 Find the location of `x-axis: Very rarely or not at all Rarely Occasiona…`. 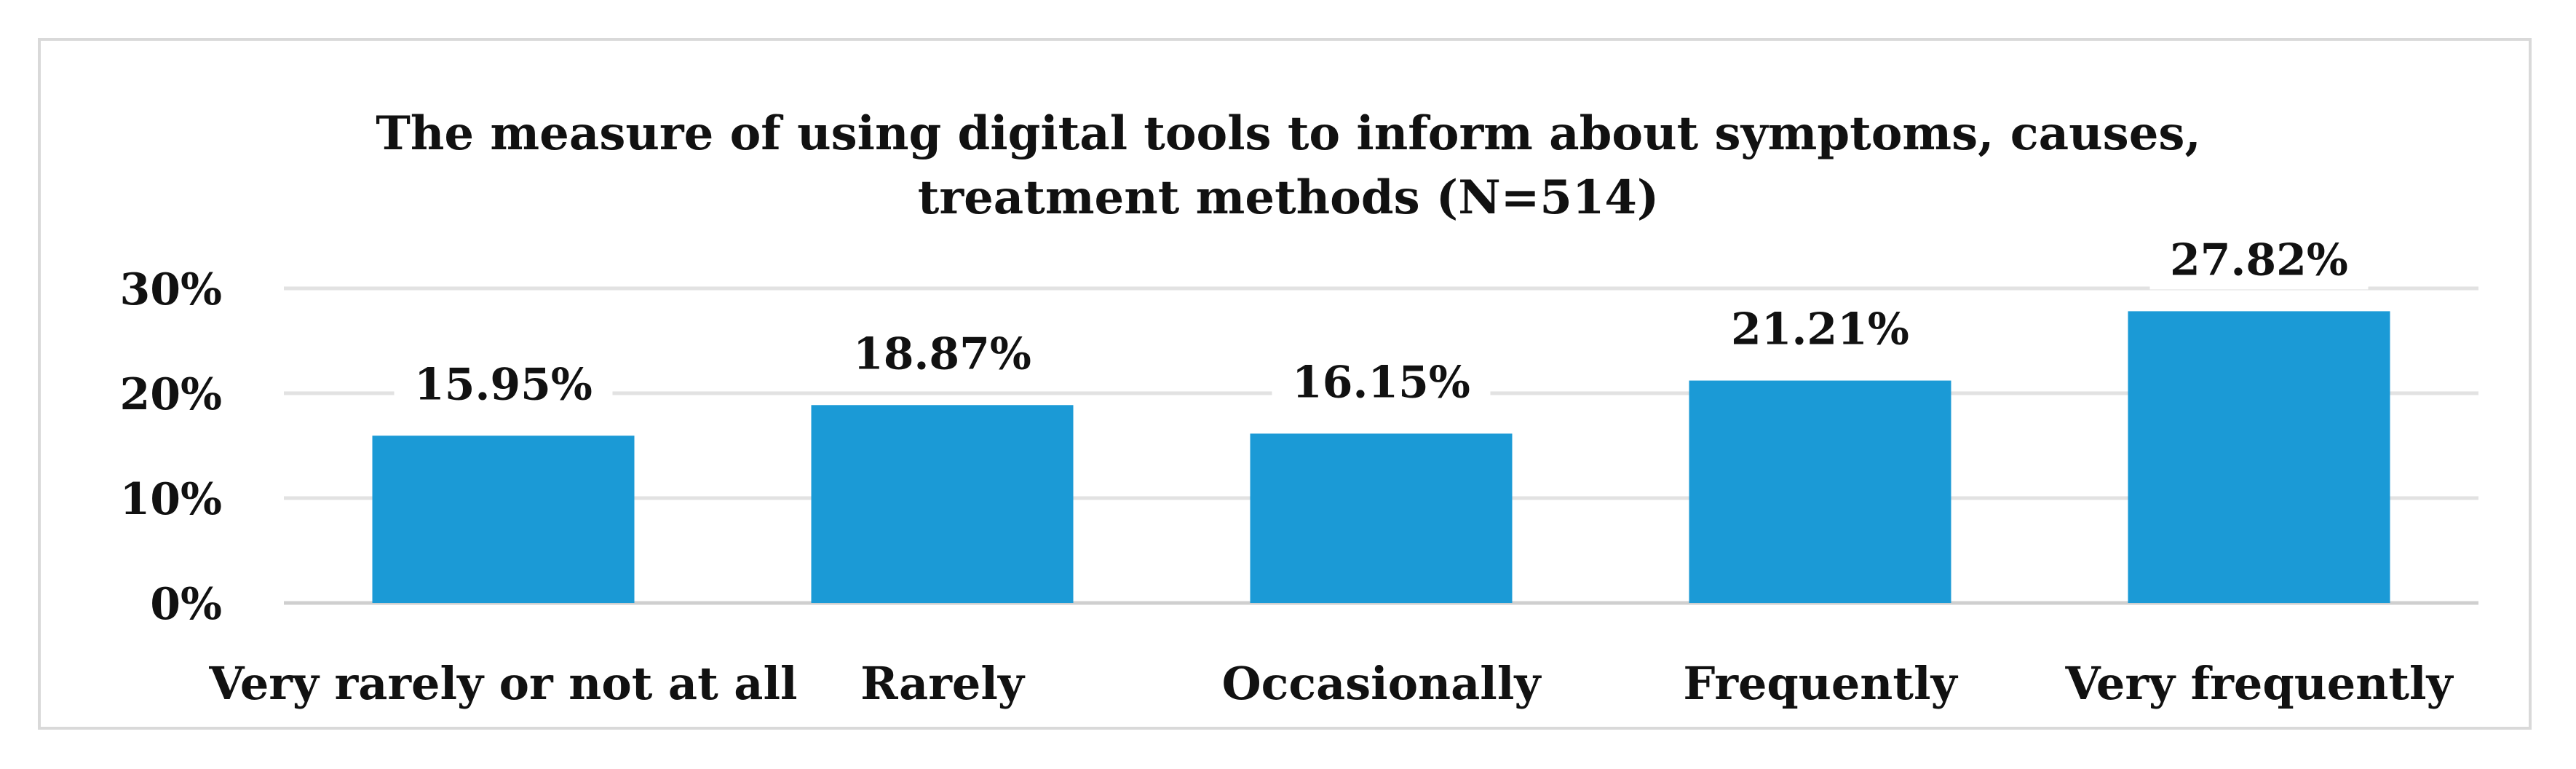

x-axis: Very rarely or not at all Rarely Occasiona… is located at coordinates (1331, 684).